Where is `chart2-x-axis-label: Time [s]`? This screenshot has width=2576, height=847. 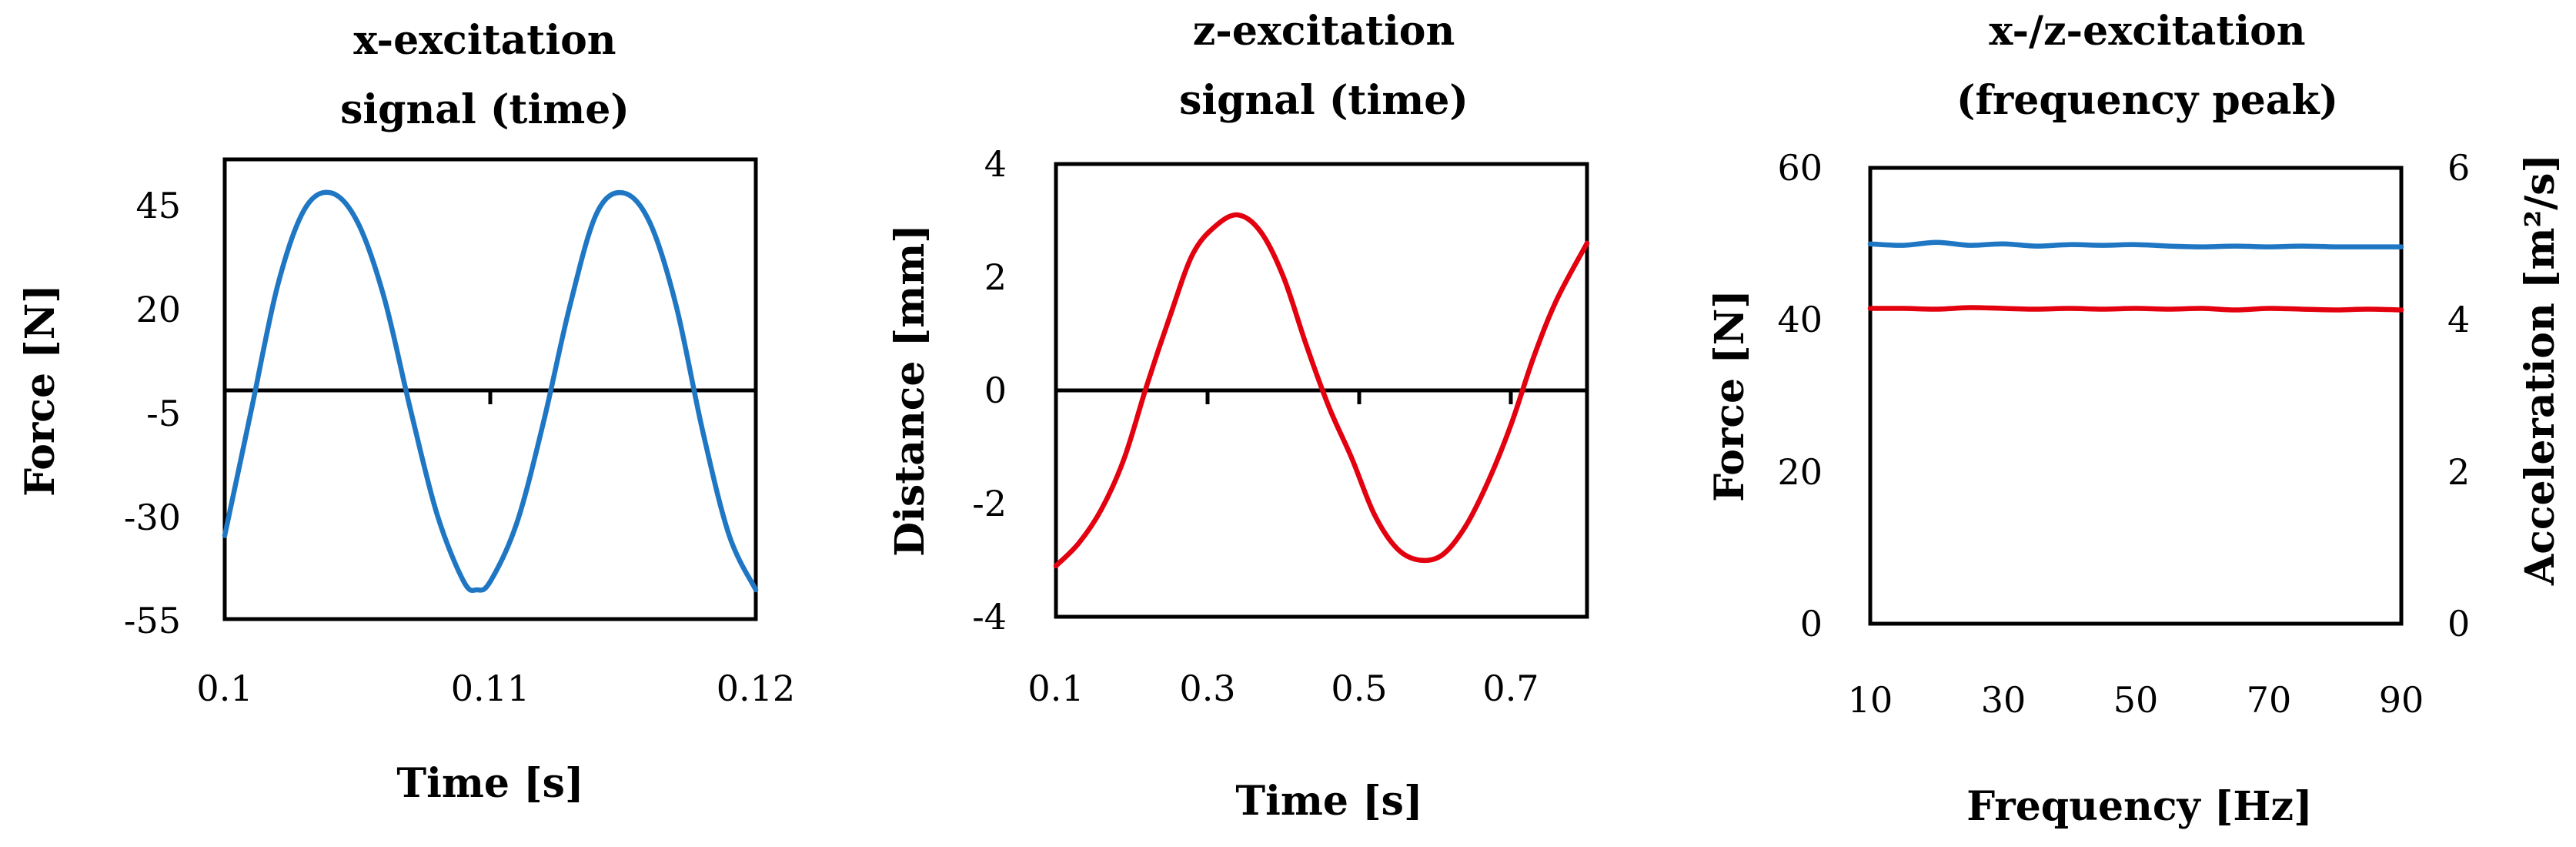 chart2-x-axis-label: Time [s] is located at coordinates (1328, 802).